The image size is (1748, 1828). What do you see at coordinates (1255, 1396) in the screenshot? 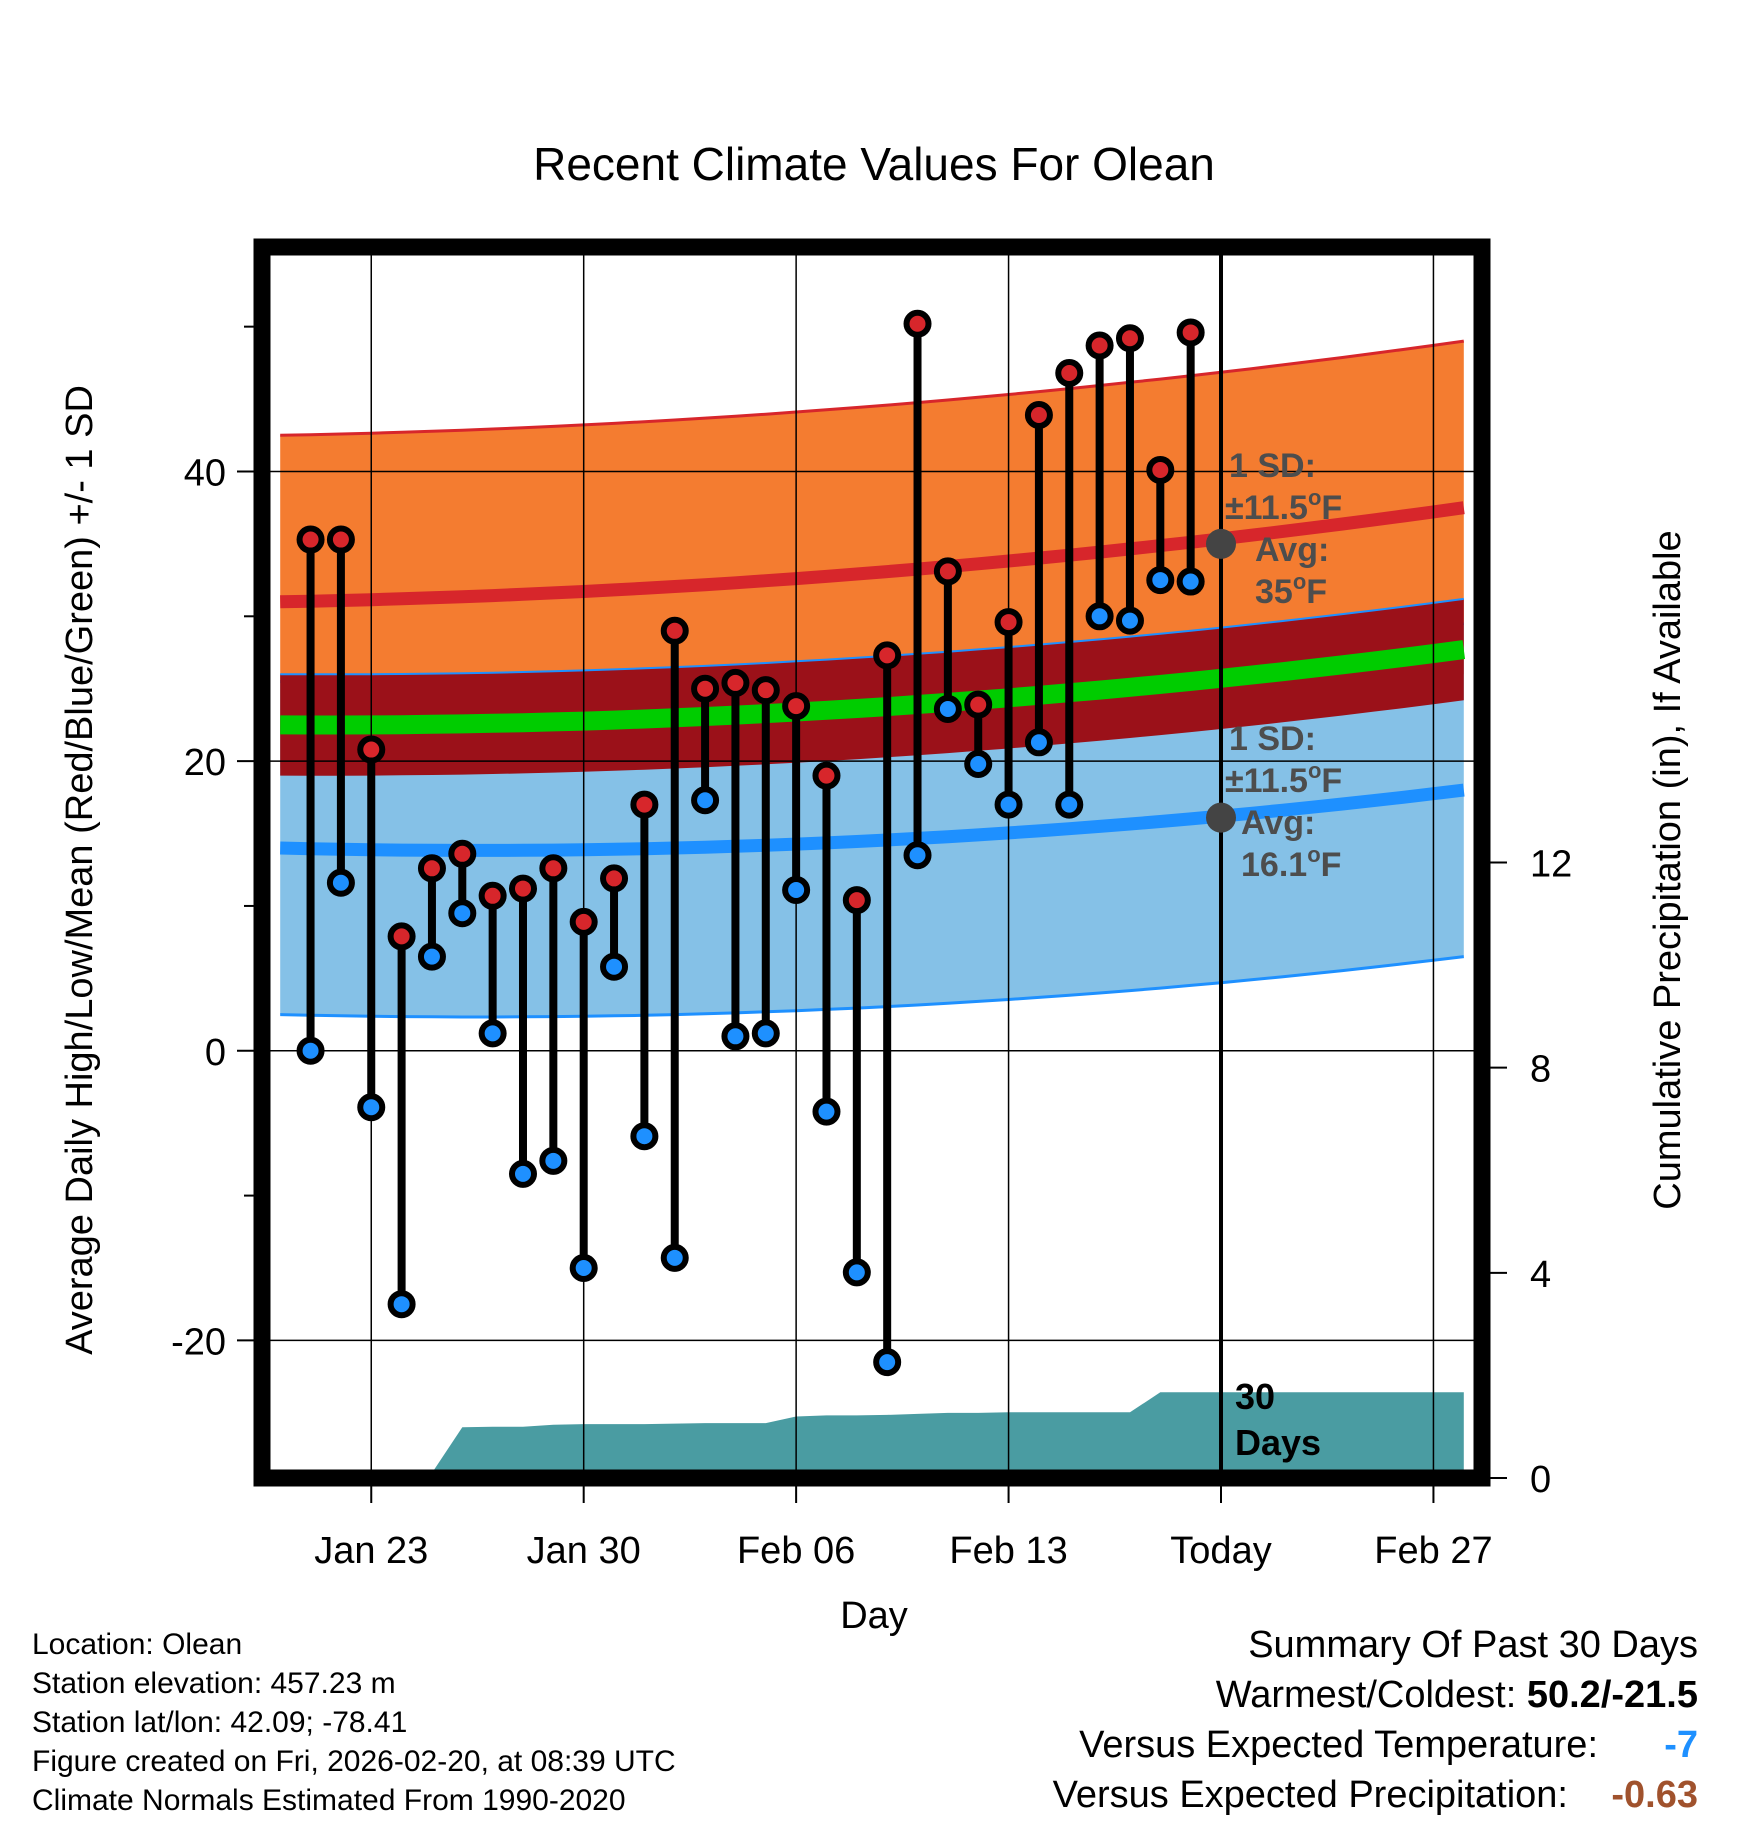
I see `days-count-line: 30` at bounding box center [1255, 1396].